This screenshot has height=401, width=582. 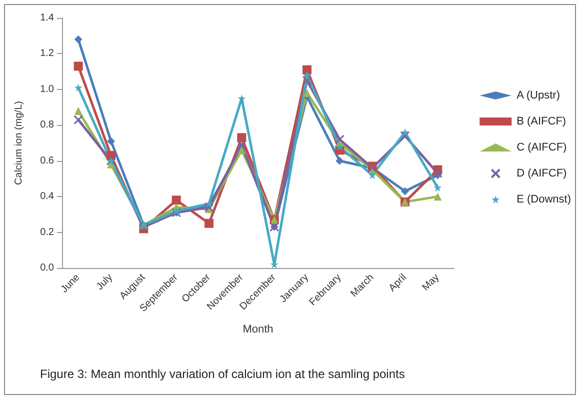 What do you see at coordinates (19, 143) in the screenshot?
I see `y-axis-title: Calcium ion (mg/L)` at bounding box center [19, 143].